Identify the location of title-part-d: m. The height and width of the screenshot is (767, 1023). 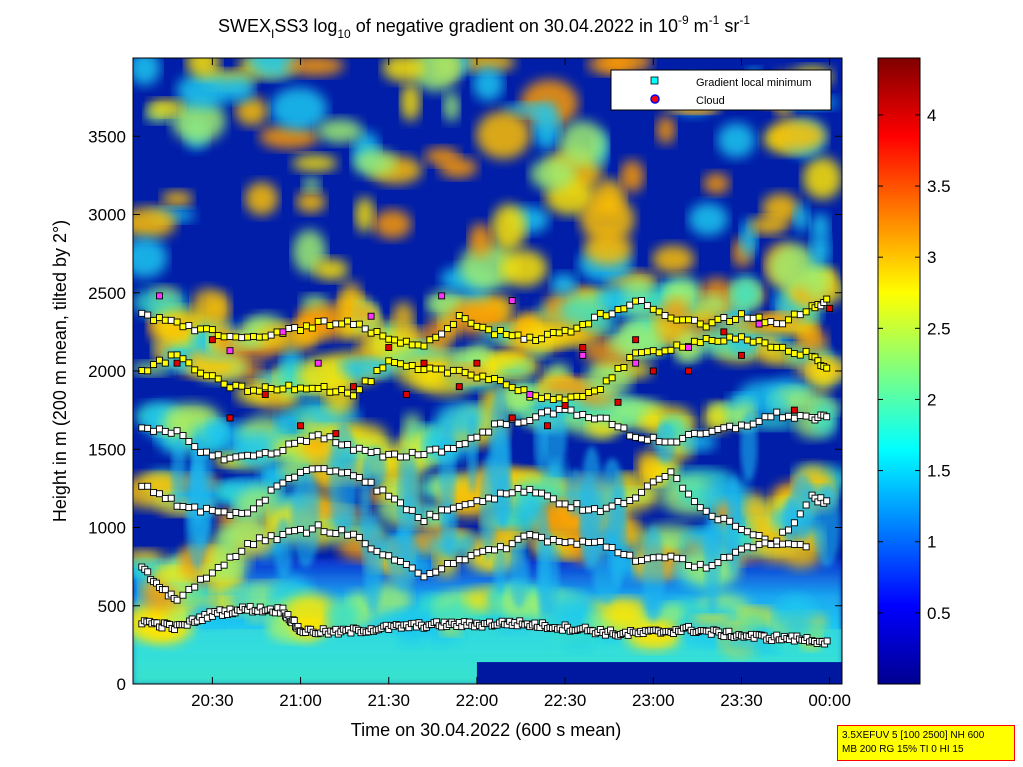
(699, 26).